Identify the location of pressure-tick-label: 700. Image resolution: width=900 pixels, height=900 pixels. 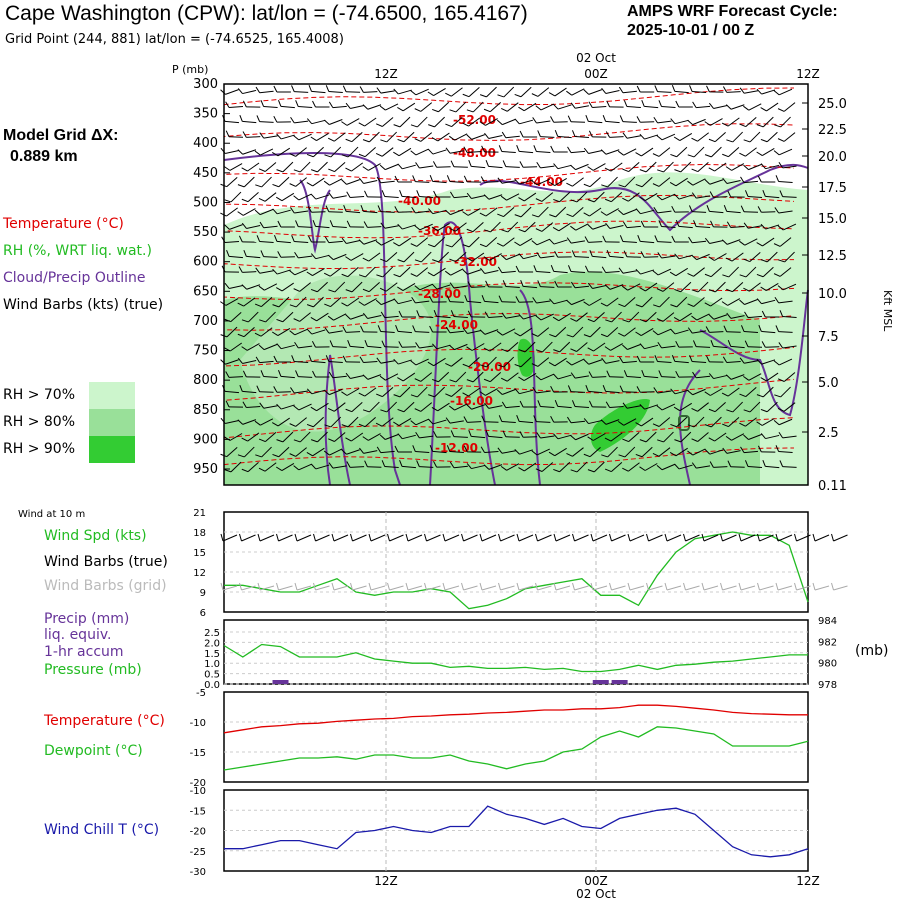
(205, 321).